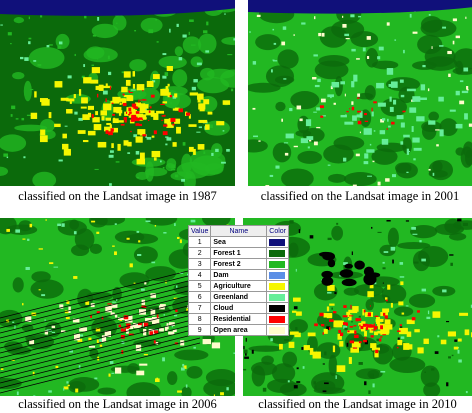 This screenshot has width=472, height=413. What do you see at coordinates (117, 404) in the screenshot?
I see `caption: classified on the Landsat image in 2006` at bounding box center [117, 404].